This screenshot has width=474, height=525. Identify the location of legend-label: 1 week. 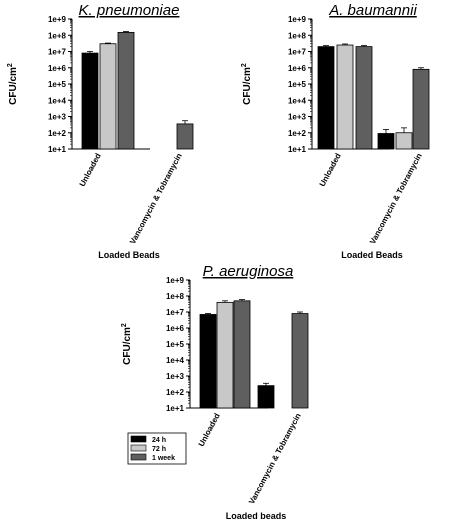
(163, 458).